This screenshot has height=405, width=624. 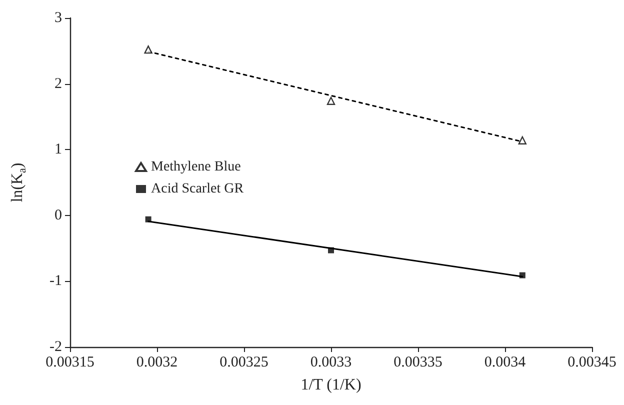 What do you see at coordinates (18, 182) in the screenshot?
I see `y-axis-title: ln(Ka)` at bounding box center [18, 182].